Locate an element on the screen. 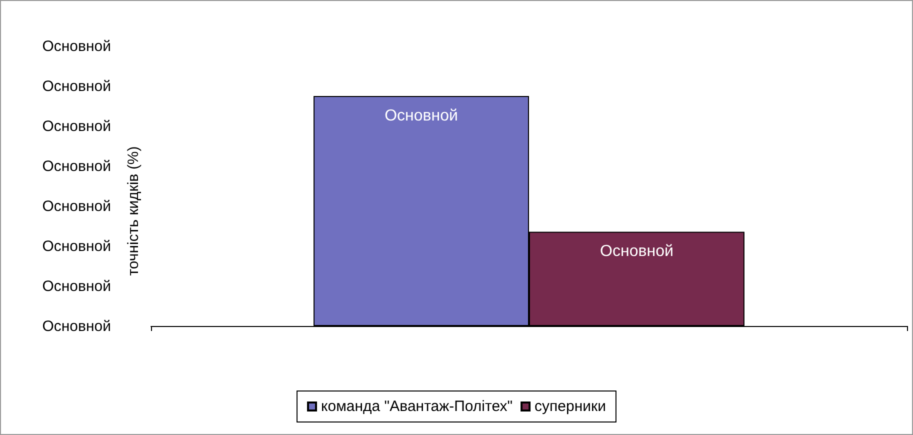 Image resolution: width=913 pixels, height=435 pixels. y-axis-title: точність кидків (%) is located at coordinates (133, 211).